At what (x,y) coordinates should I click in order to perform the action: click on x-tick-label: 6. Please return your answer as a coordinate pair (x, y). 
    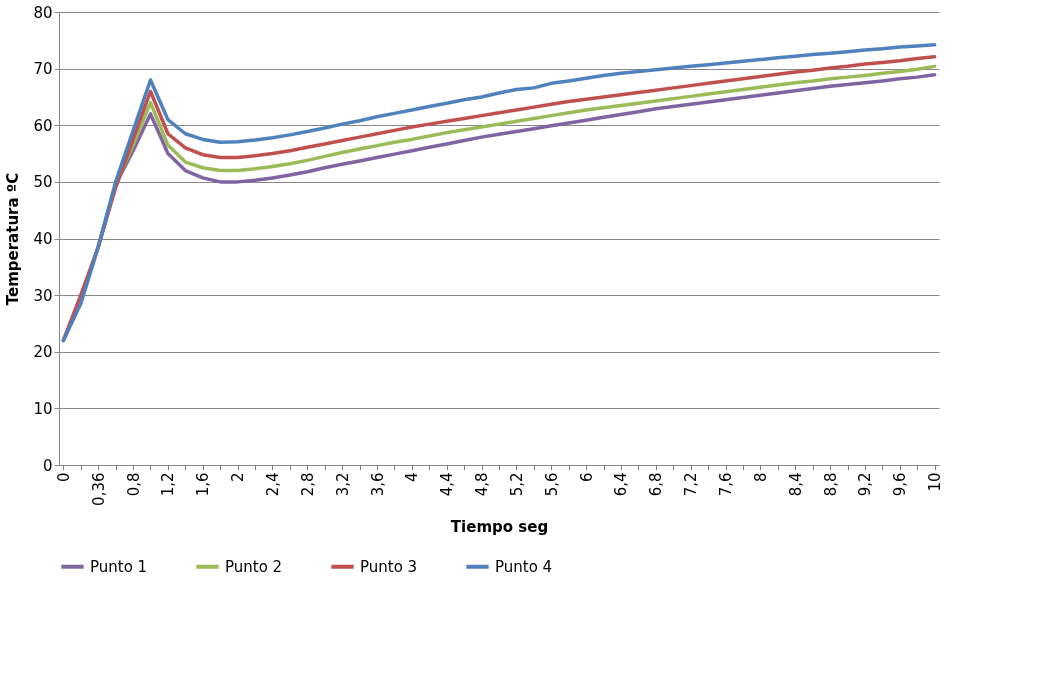
    Looking at the image, I should click on (586, 477).